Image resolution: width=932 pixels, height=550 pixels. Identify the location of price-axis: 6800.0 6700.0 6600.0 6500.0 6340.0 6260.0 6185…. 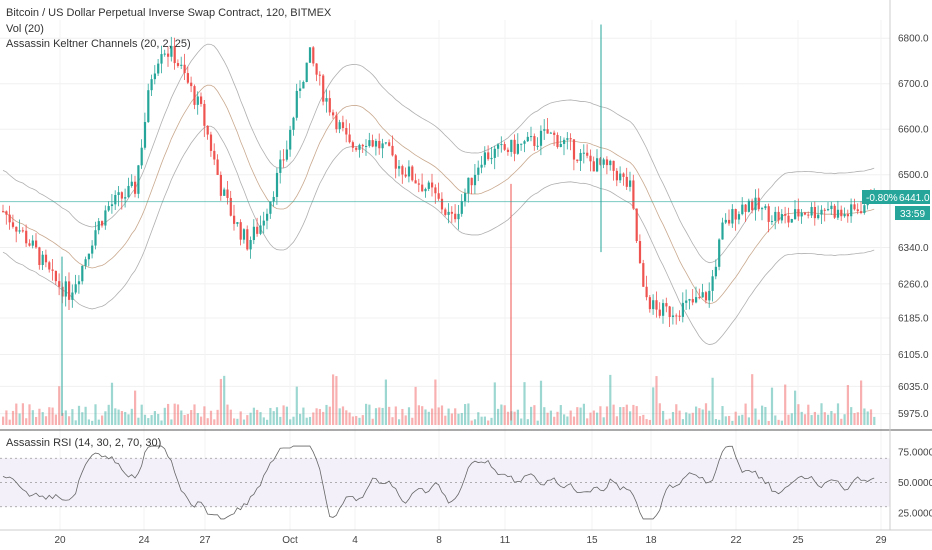
(913, 227).